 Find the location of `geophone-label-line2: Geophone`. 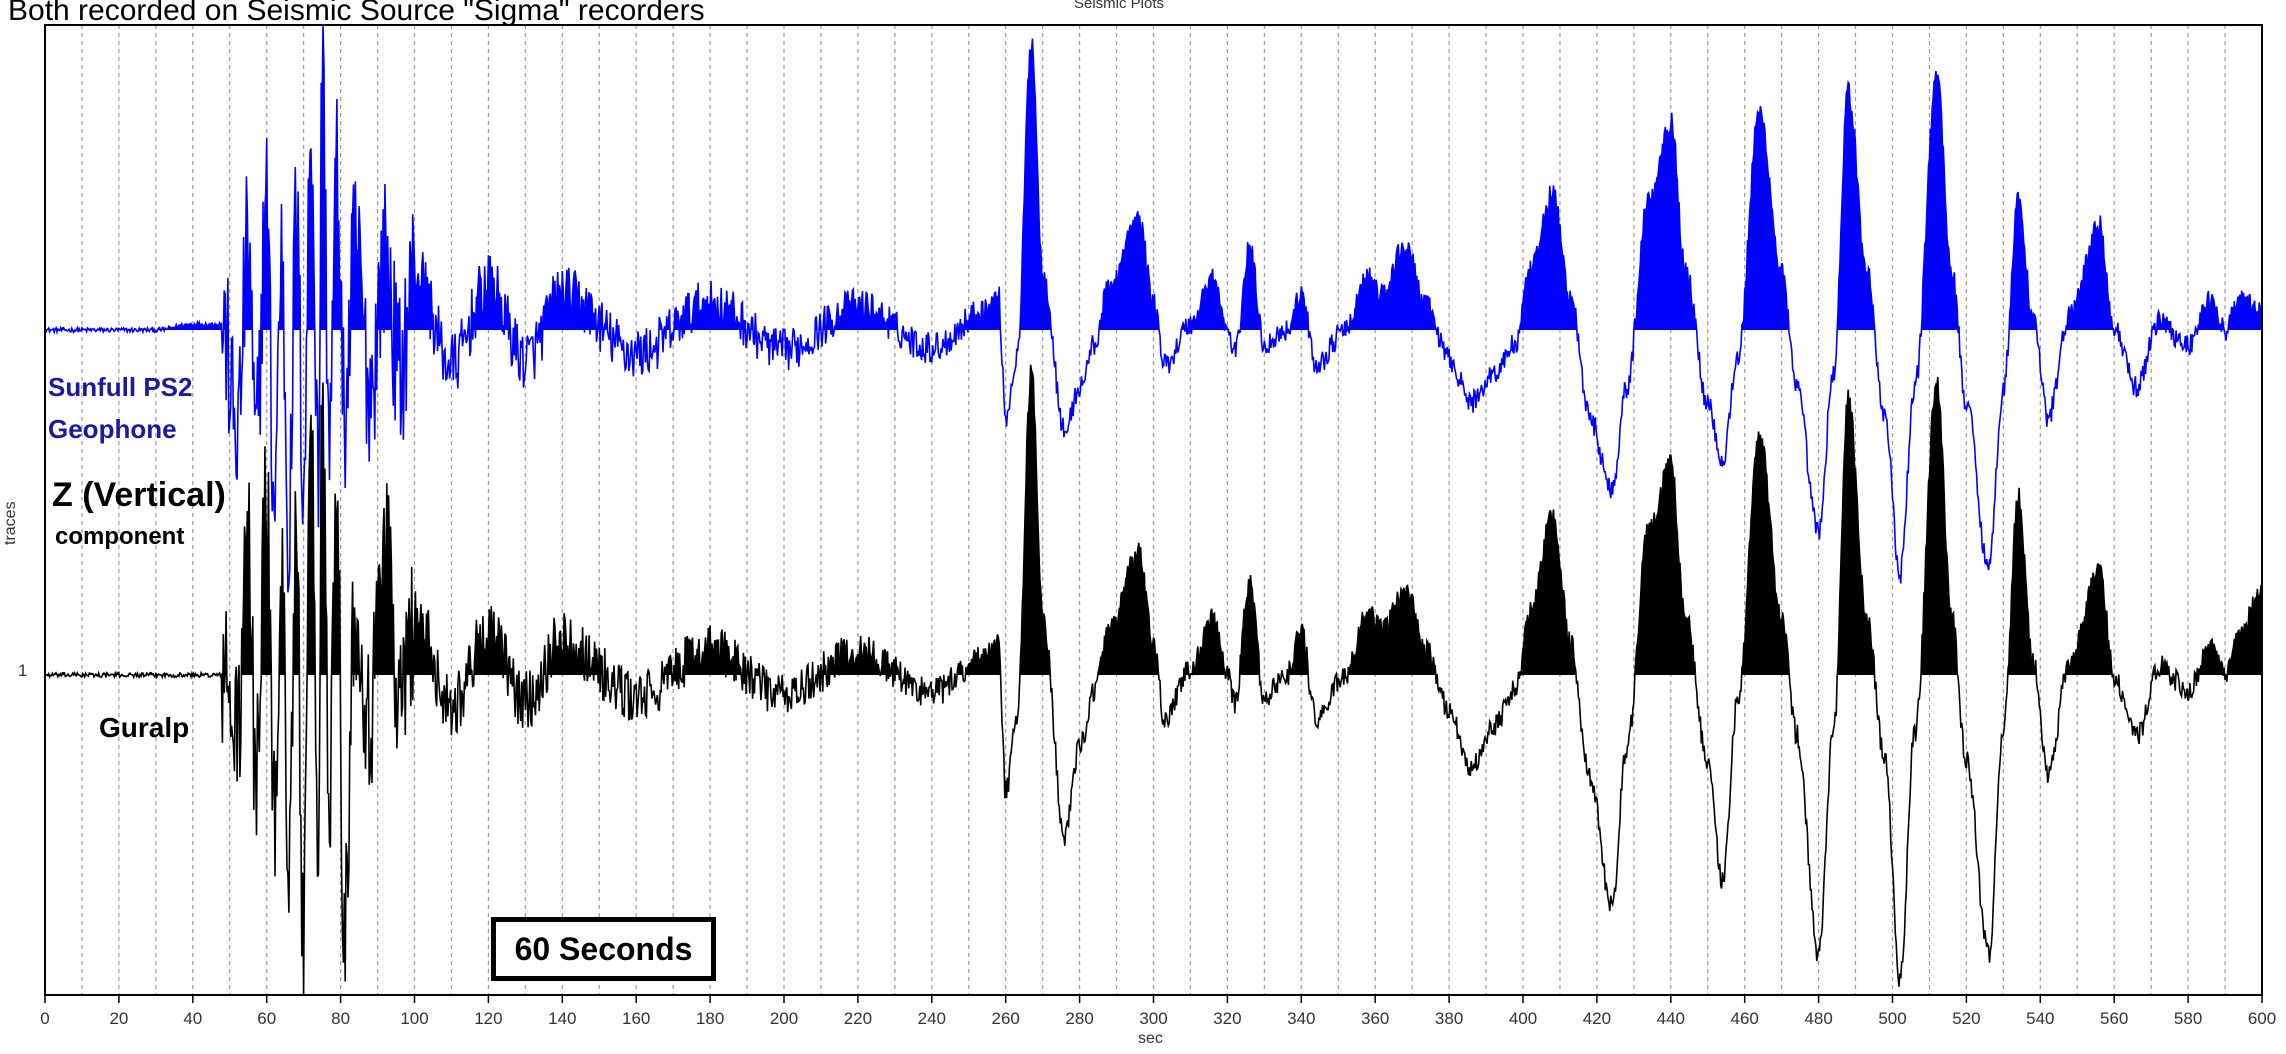

geophone-label-line2: Geophone is located at coordinates (112, 429).